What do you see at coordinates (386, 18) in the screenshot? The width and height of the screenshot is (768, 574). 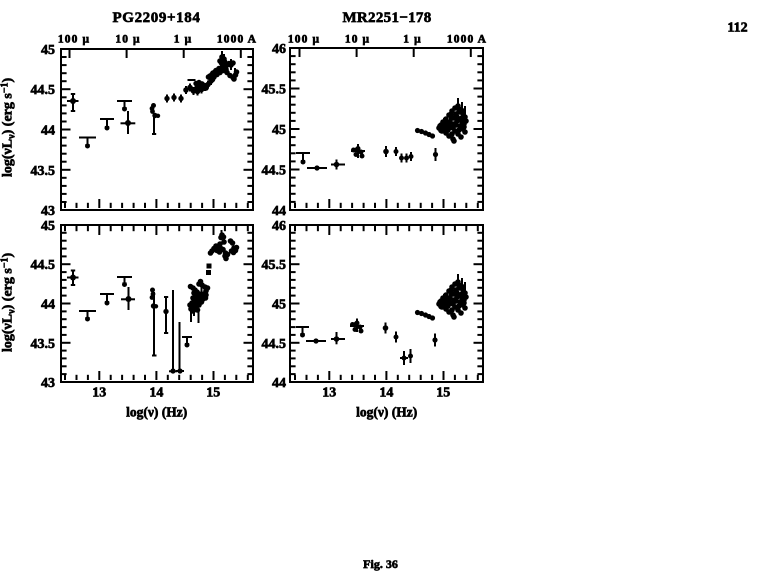 I see `svg-text: MR2251−178` at bounding box center [386, 18].